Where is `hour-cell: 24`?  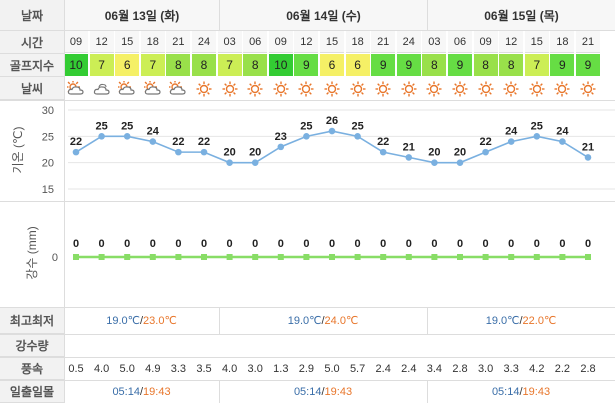
hour-cell: 24 is located at coordinates (408, 42).